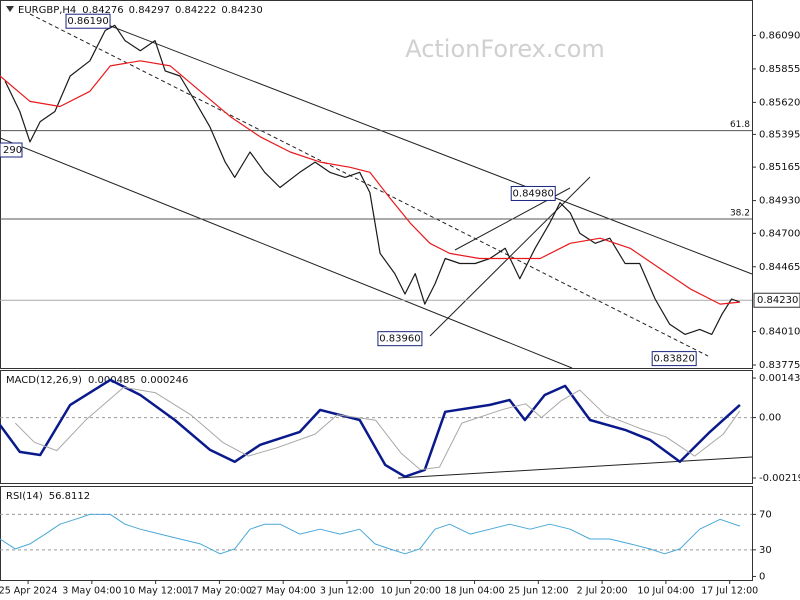 The height and width of the screenshot is (600, 800). Describe the element at coordinates (729, 591) in the screenshot. I see `x-tick-label: 17 Jul 12:00` at that location.